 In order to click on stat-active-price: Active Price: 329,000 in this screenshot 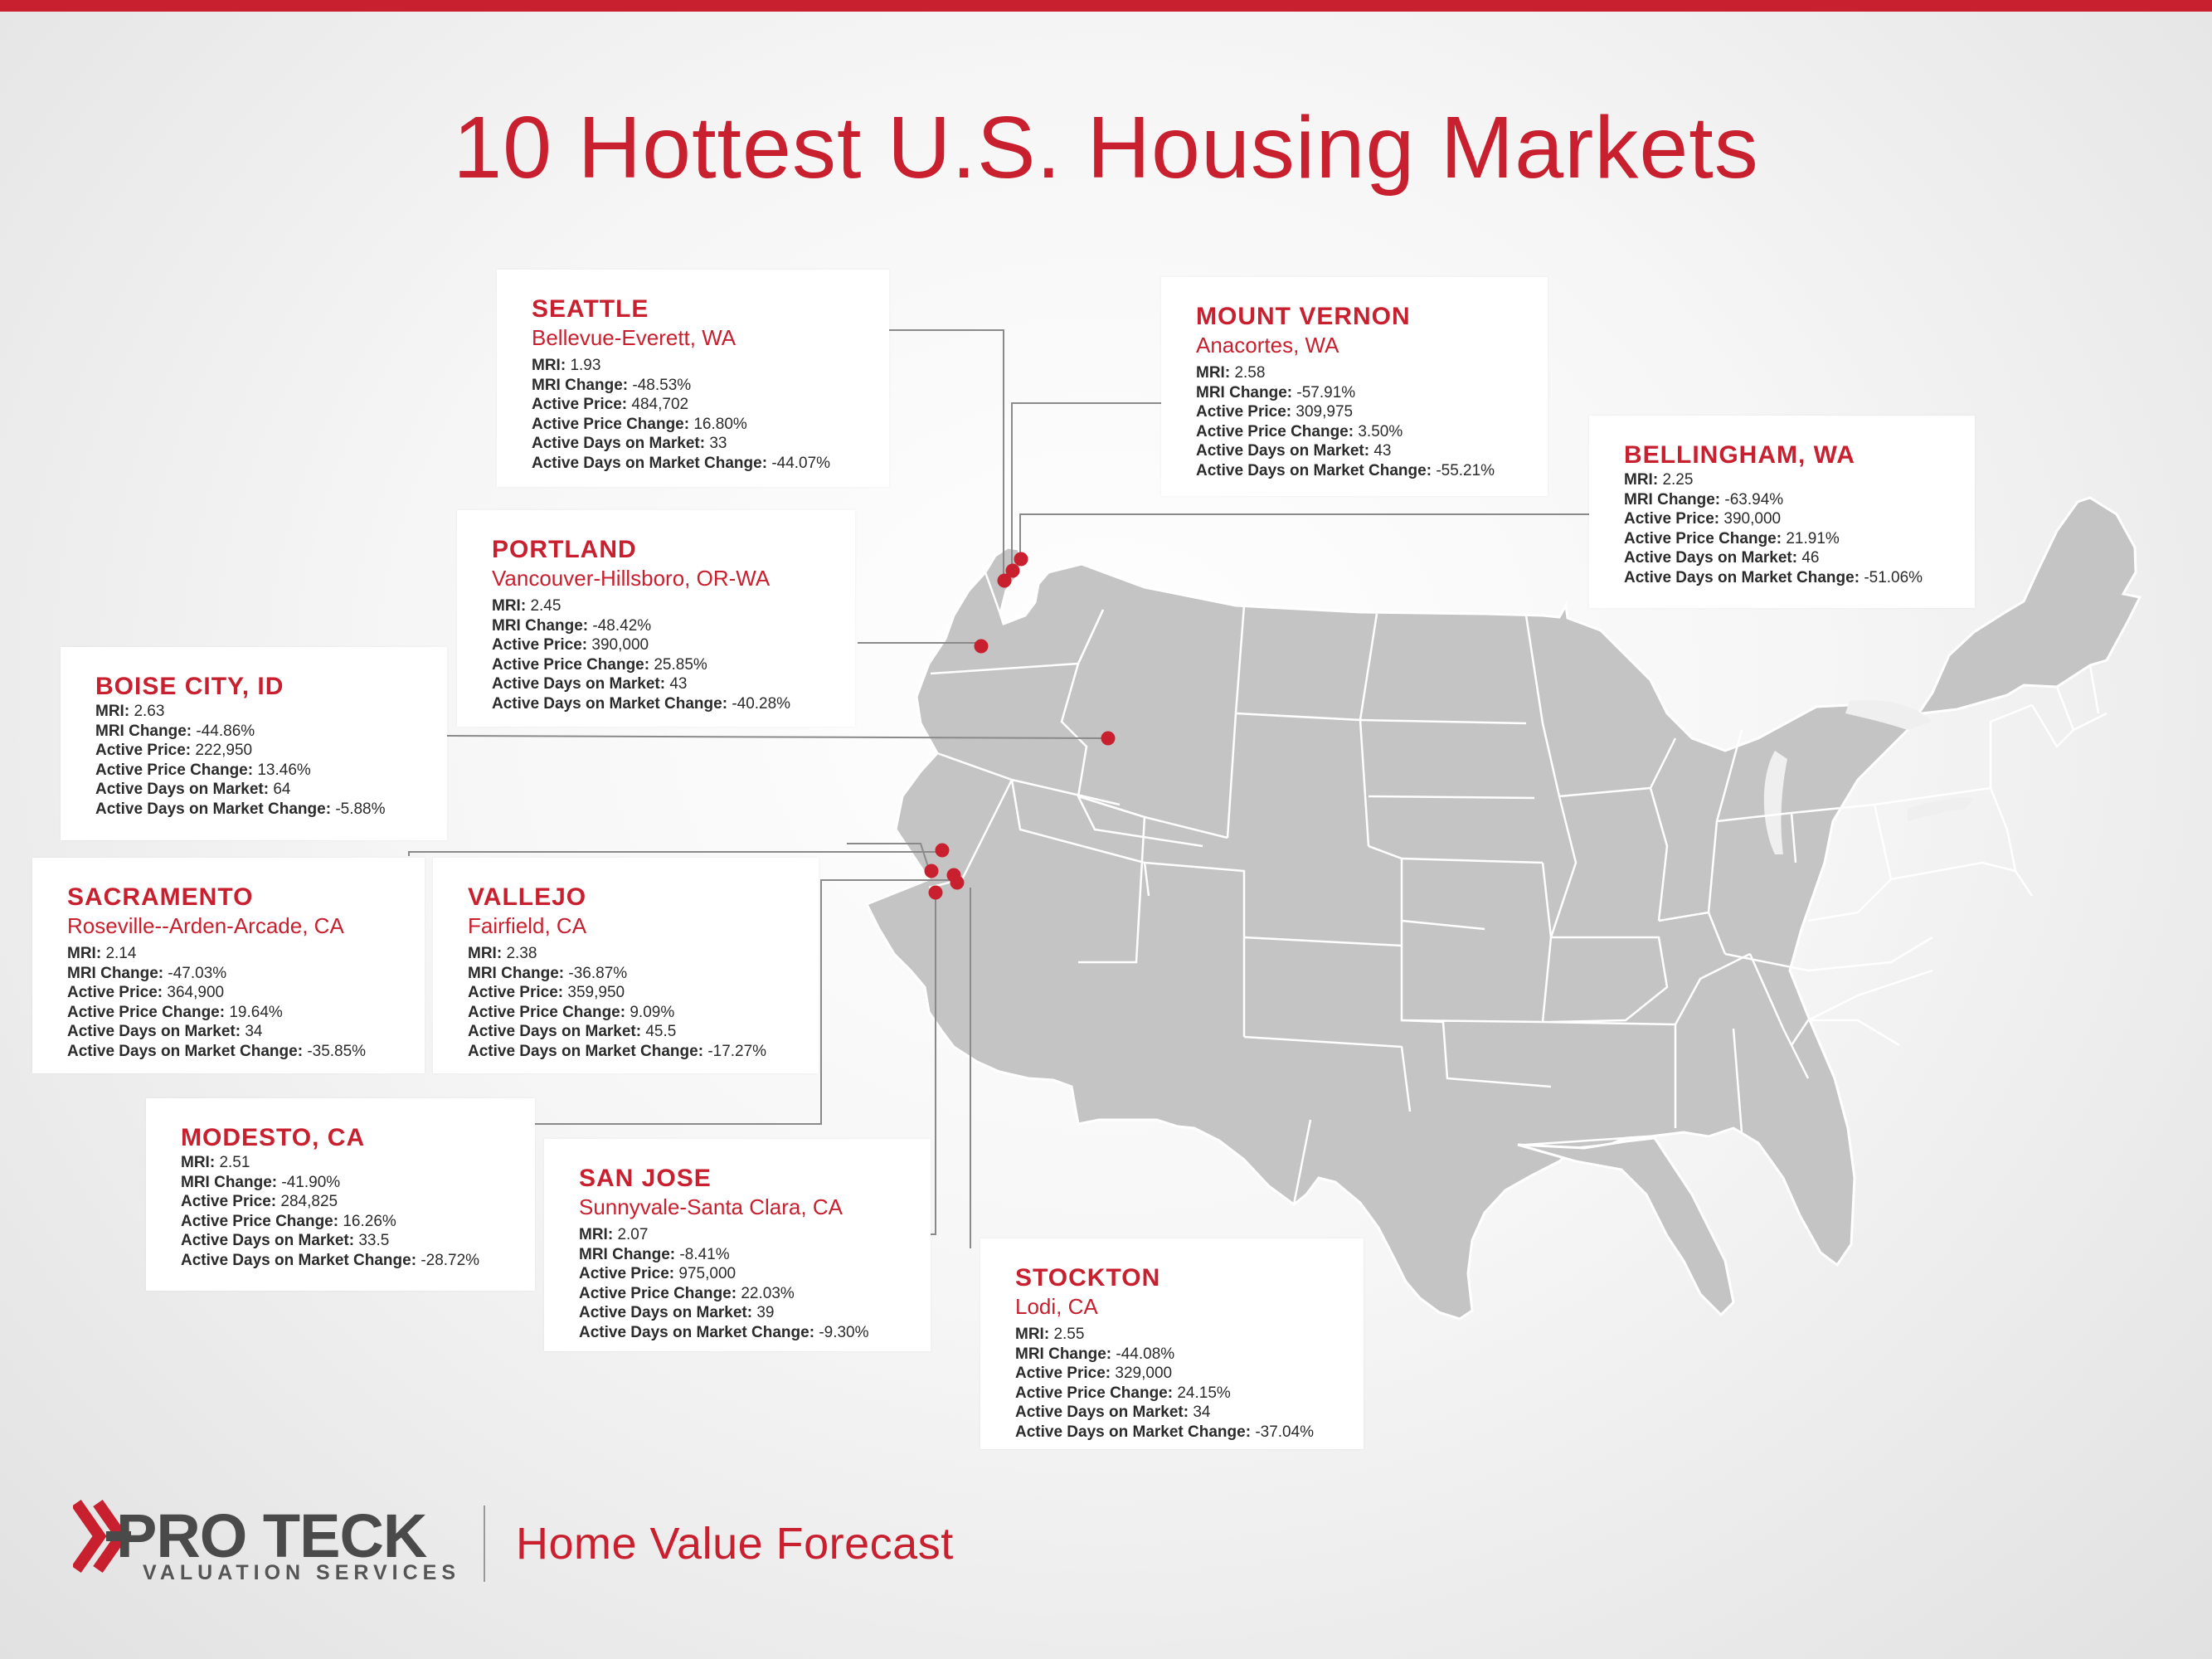, I will do `click(1094, 1374)`.